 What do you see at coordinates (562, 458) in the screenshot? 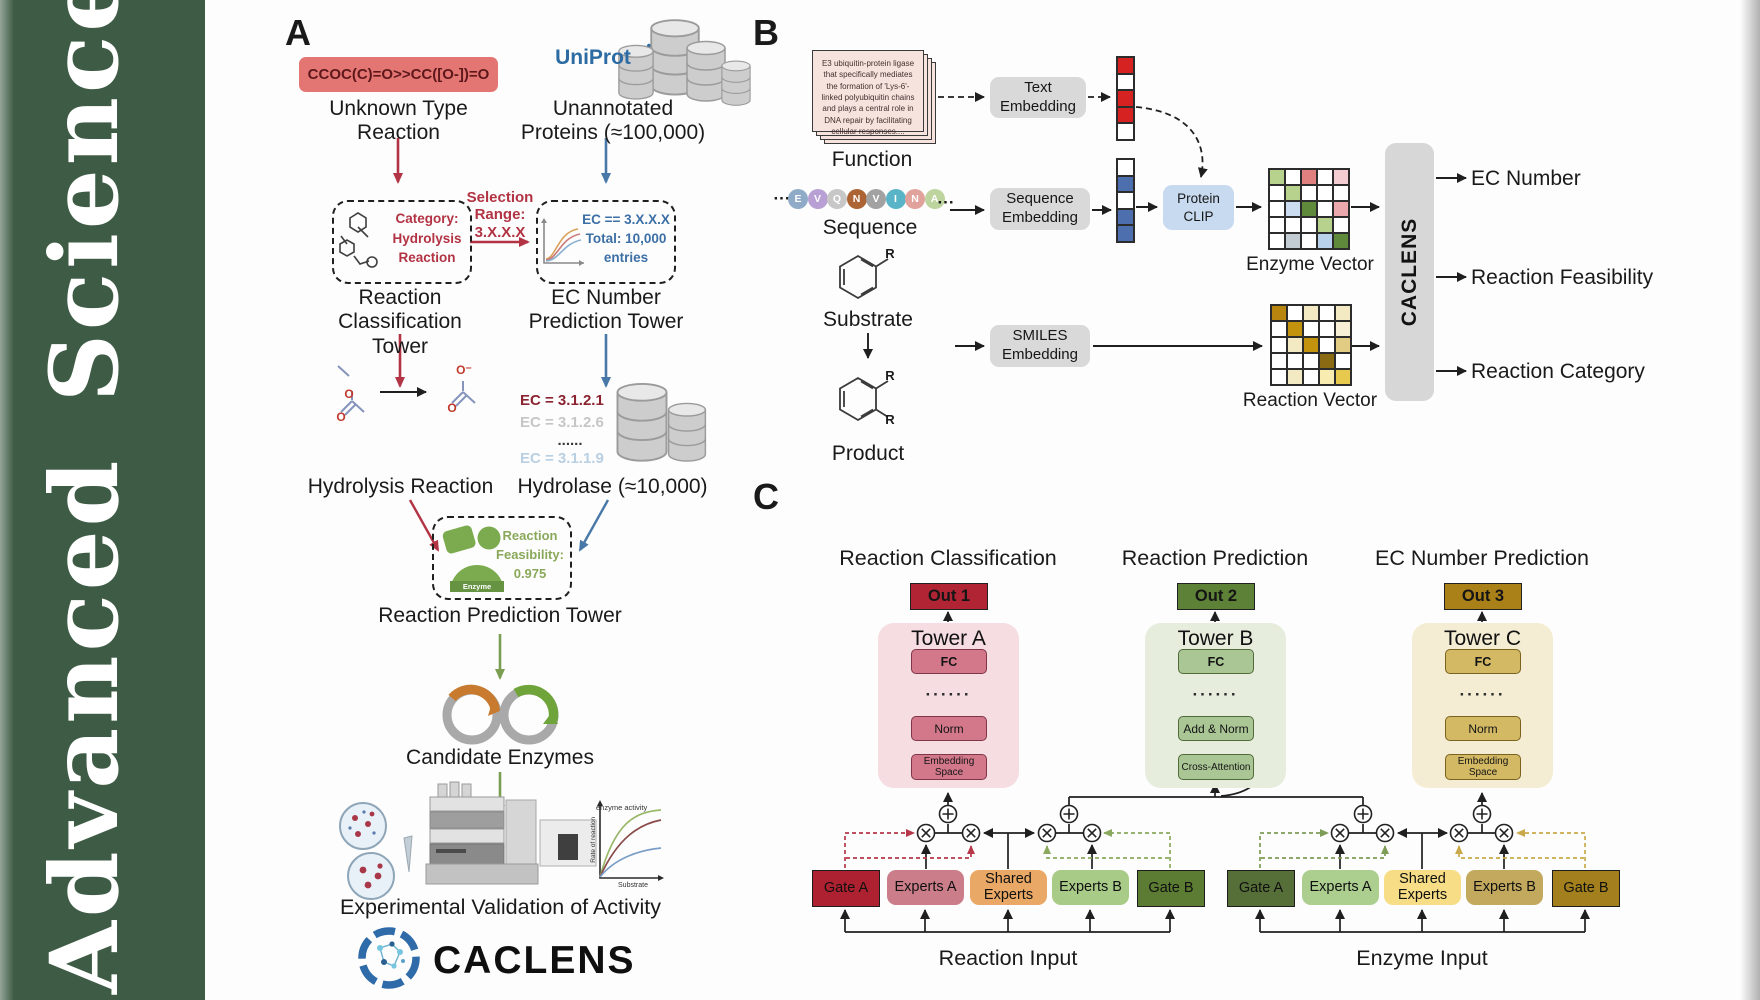
I see `ec-result-3-text: EC = 3.1.1.9` at bounding box center [562, 458].